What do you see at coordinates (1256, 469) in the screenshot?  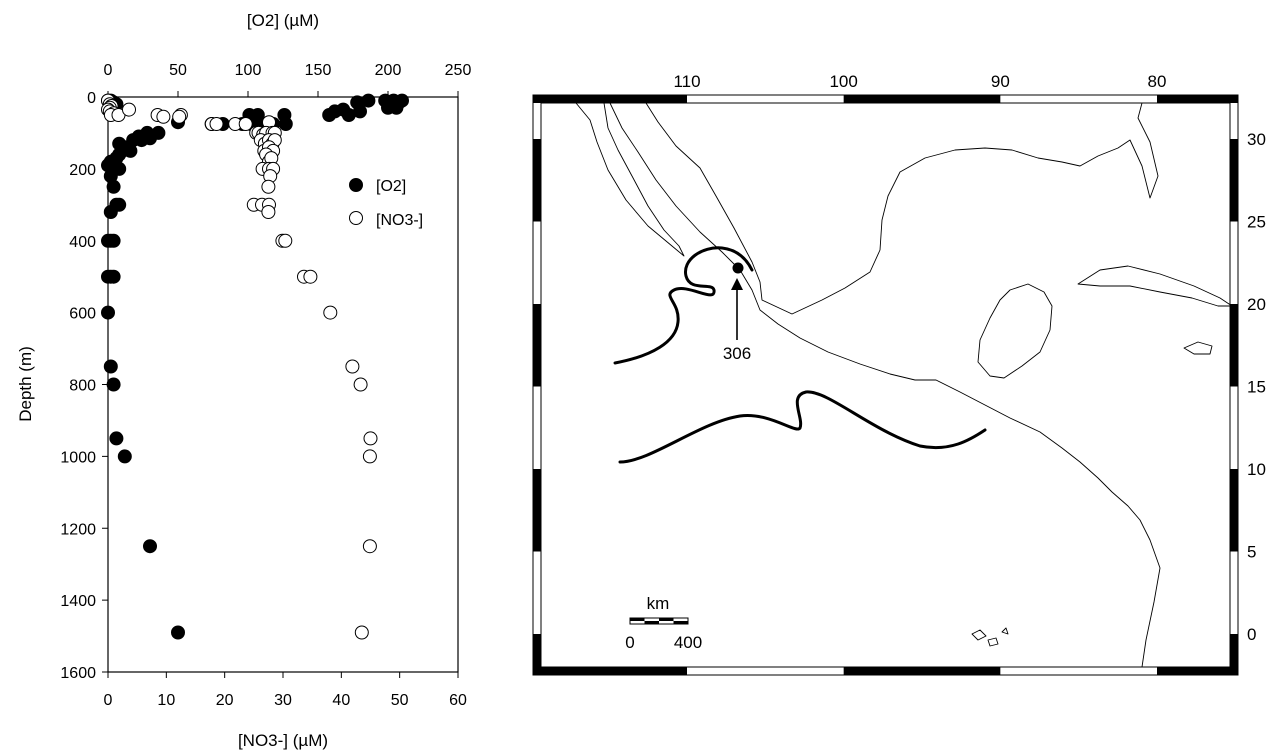 I see `latitude-label: 10` at bounding box center [1256, 469].